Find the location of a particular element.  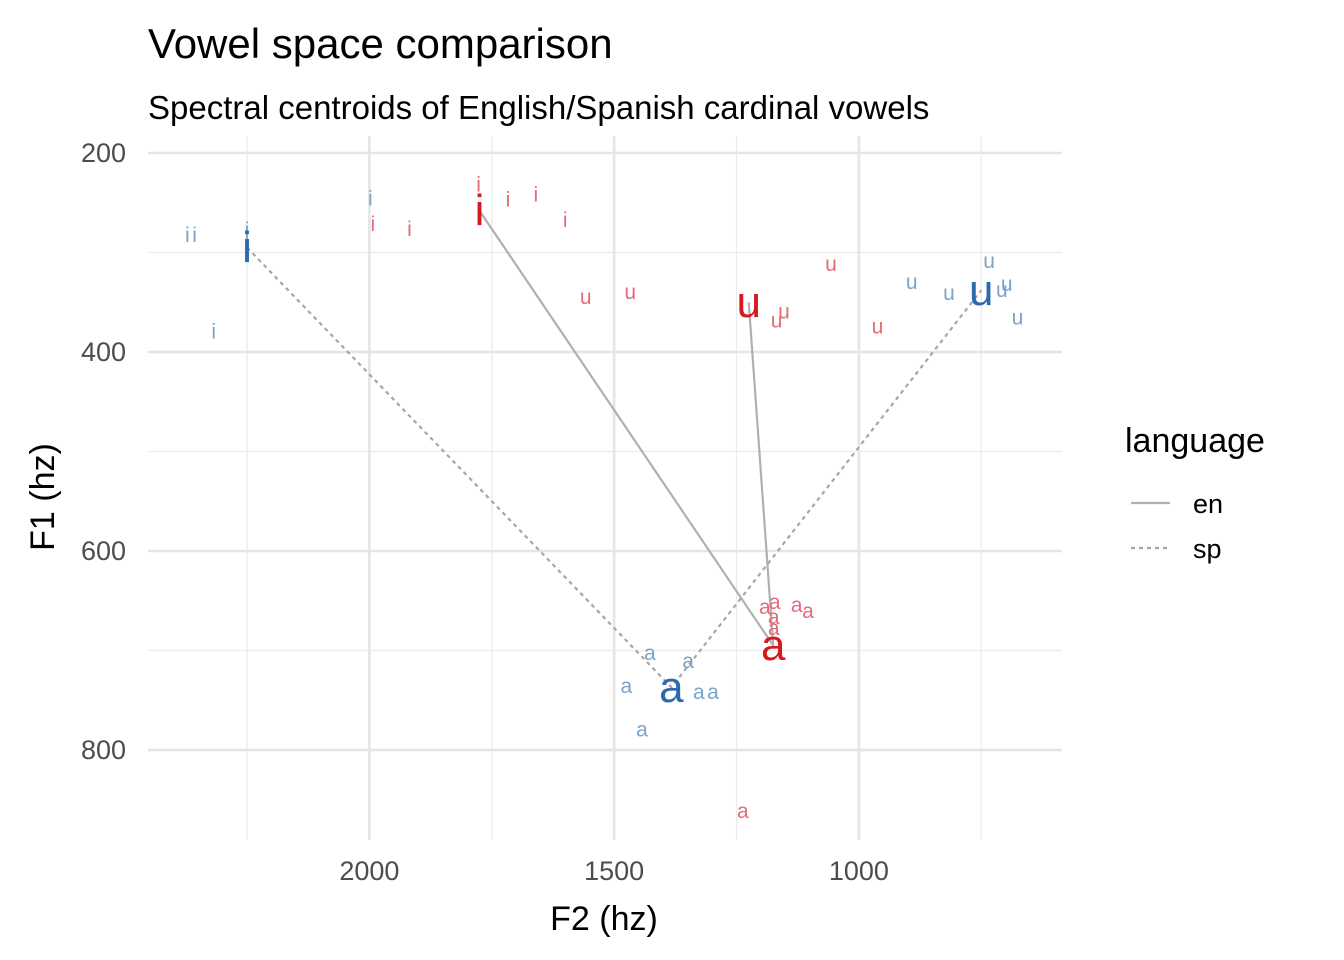

x-tick-label: 1500 is located at coordinates (614, 871).